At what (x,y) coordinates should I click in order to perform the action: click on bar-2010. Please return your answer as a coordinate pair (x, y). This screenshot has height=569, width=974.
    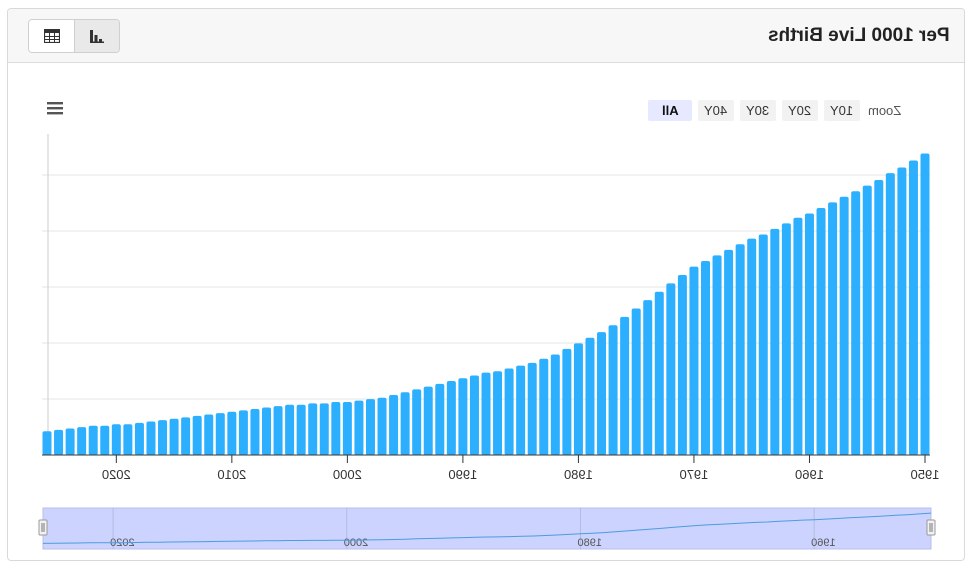
    Looking at the image, I should click on (232, 433).